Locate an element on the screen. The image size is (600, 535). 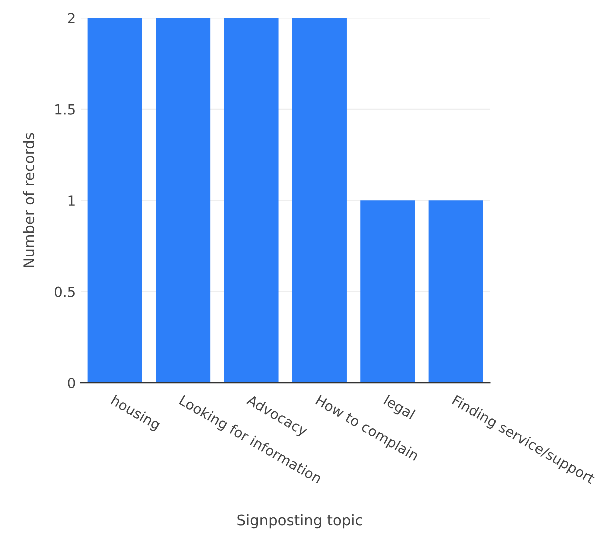
x-axis-title: Signposting topic is located at coordinates (300, 521).